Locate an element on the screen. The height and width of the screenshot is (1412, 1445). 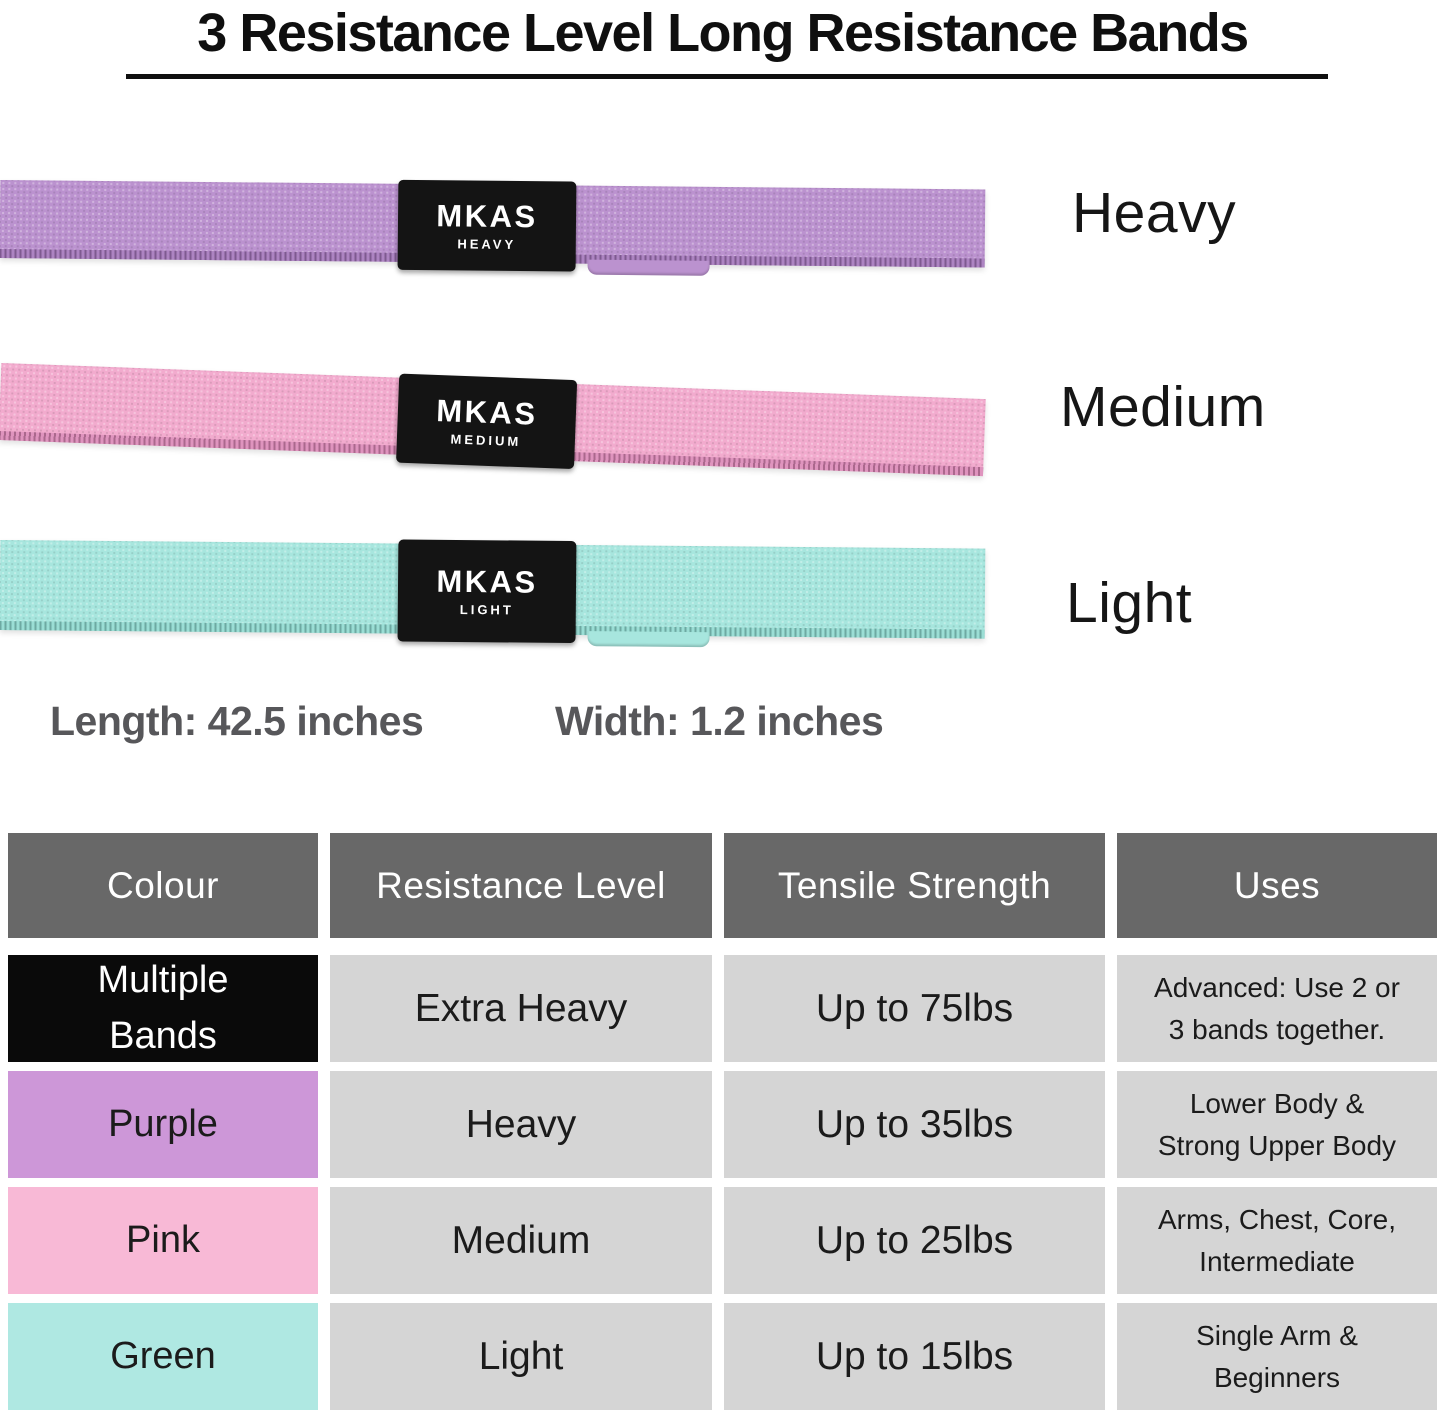
band-medium: MKAS MEDIUM is located at coordinates (493, 420).